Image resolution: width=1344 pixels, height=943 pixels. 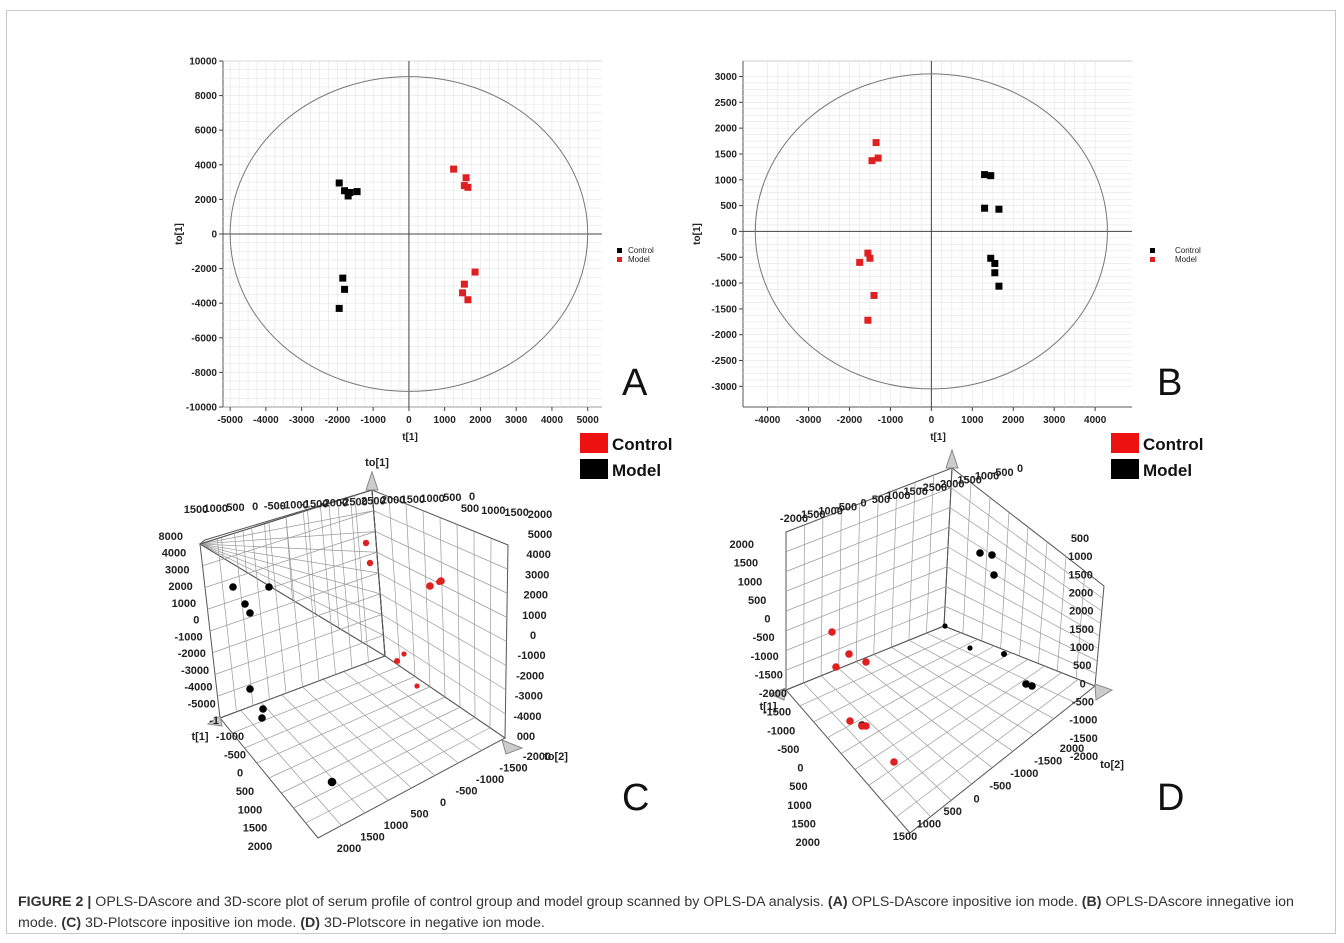 What do you see at coordinates (931, 231) in the screenshot?
I see `panelB-t2-ellipse` at bounding box center [931, 231].